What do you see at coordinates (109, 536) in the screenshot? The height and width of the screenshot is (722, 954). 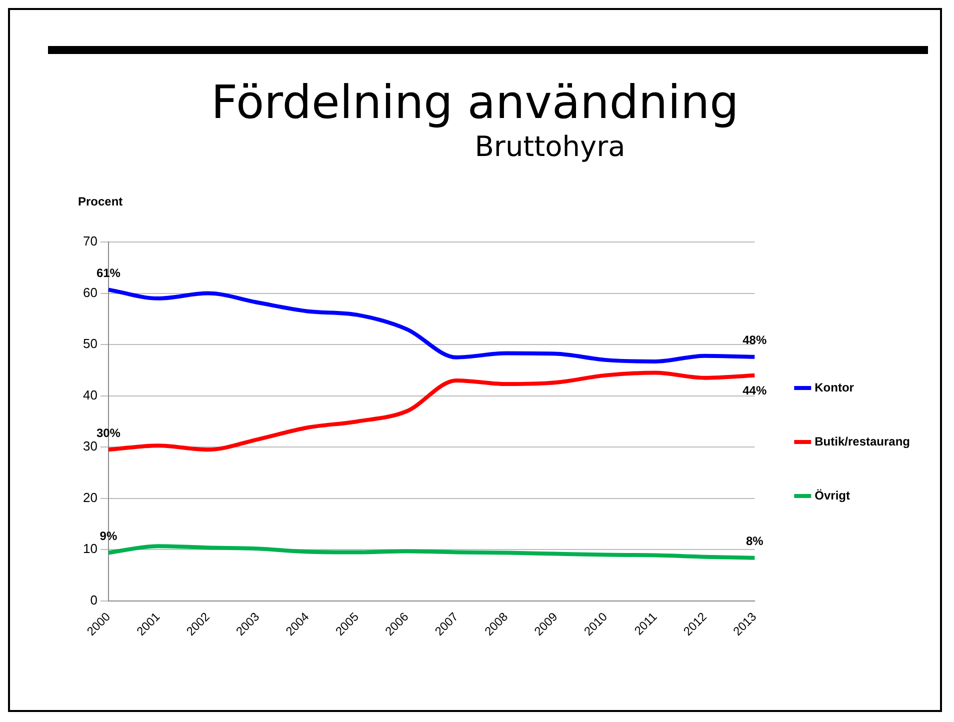 I see `data-label: 9%` at bounding box center [109, 536].